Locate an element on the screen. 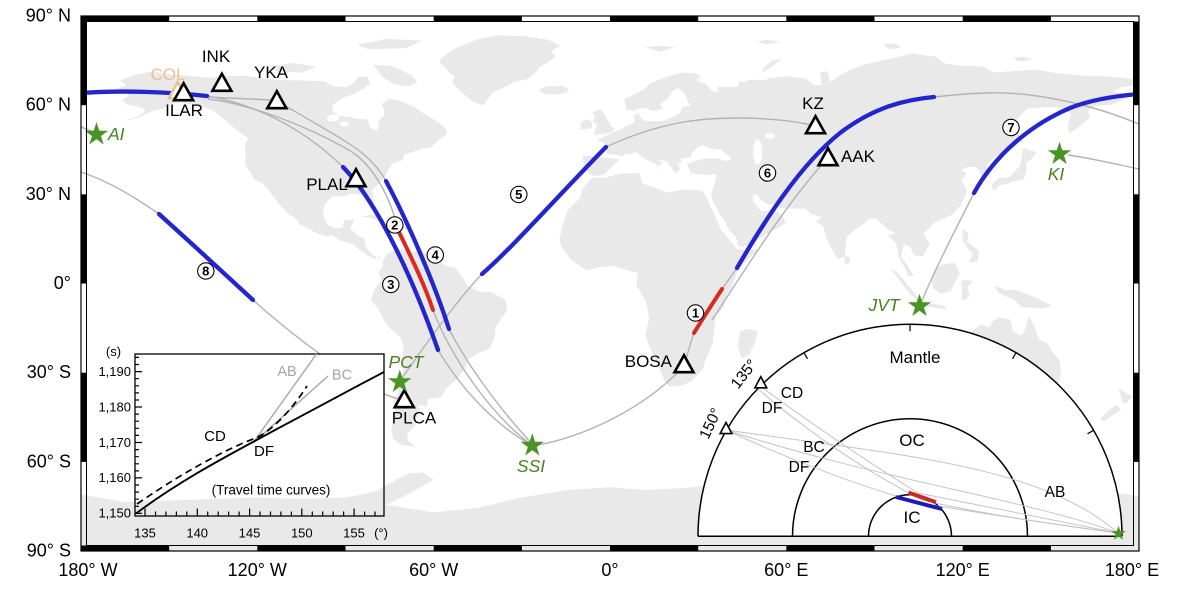  svg-text: OC is located at coordinates (912, 440).